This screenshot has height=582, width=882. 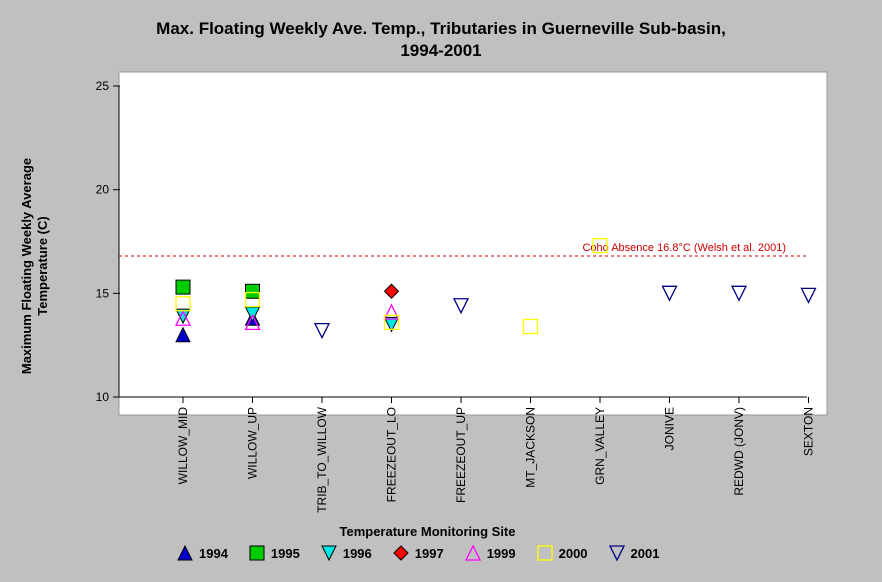 I want to click on legend-label: 1999, so click(x=501, y=553).